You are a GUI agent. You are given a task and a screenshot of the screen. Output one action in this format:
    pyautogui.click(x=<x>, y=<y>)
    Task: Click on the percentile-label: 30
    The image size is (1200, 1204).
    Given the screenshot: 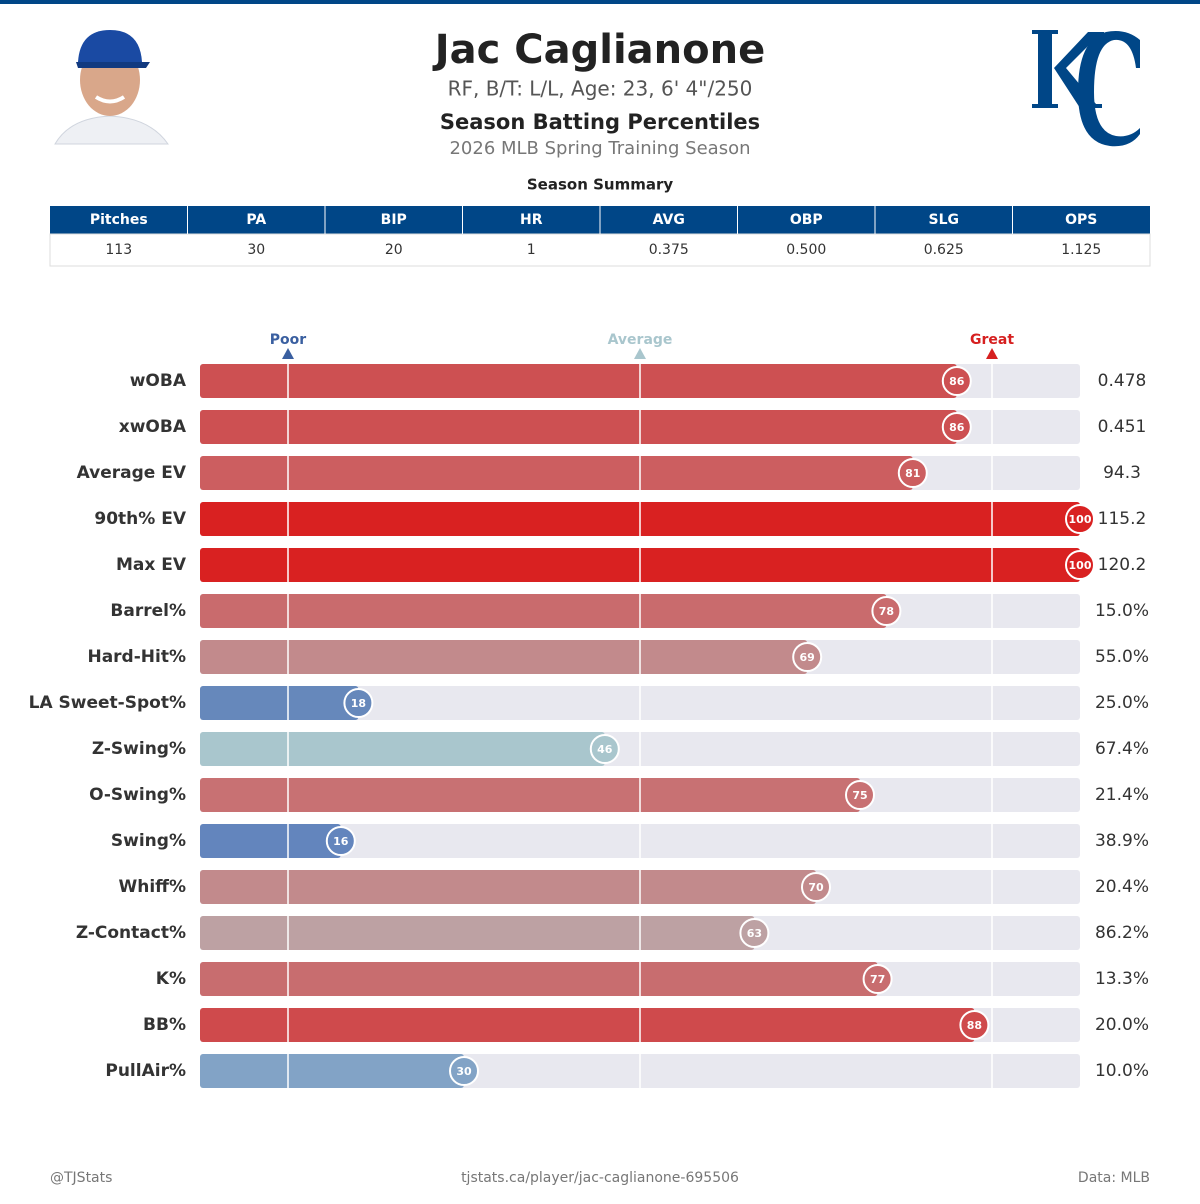 What is the action you would take?
    pyautogui.click(x=464, y=1071)
    